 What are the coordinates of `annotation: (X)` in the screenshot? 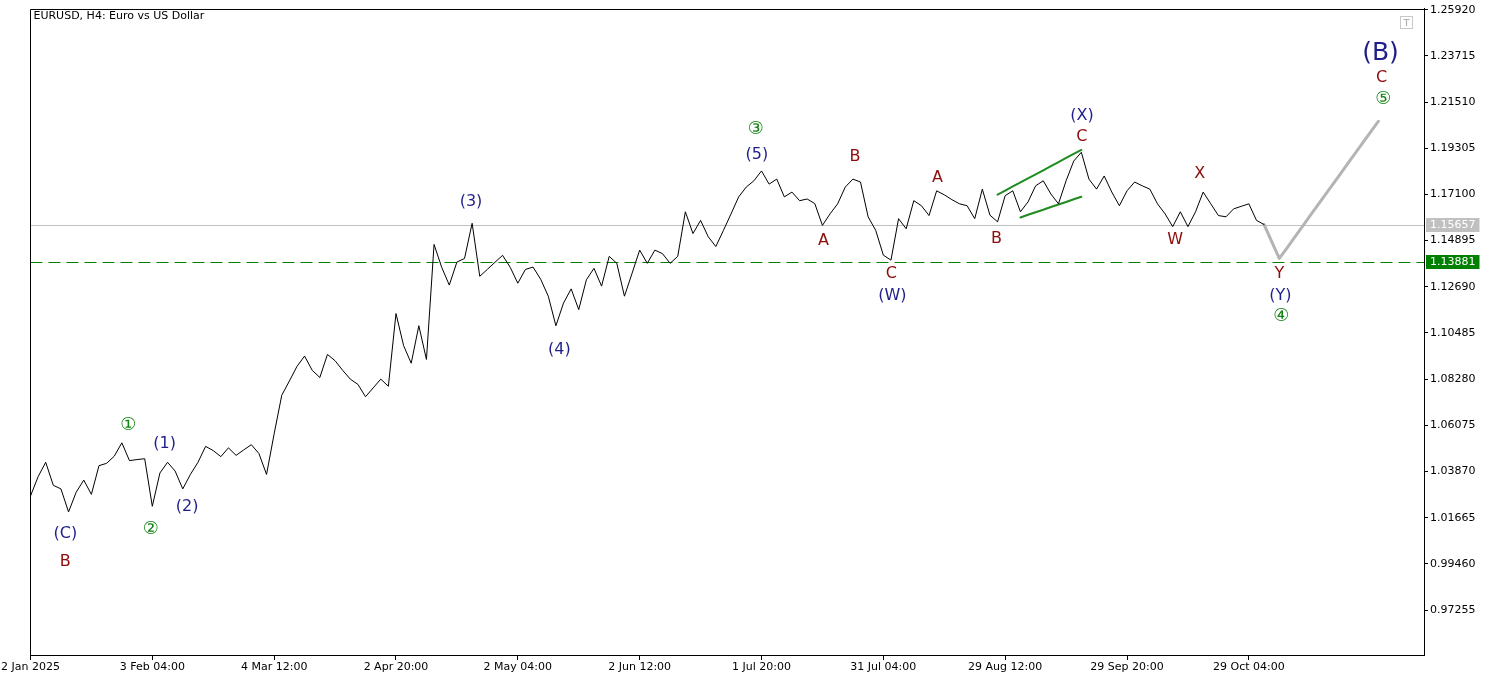 It's located at (1082, 114).